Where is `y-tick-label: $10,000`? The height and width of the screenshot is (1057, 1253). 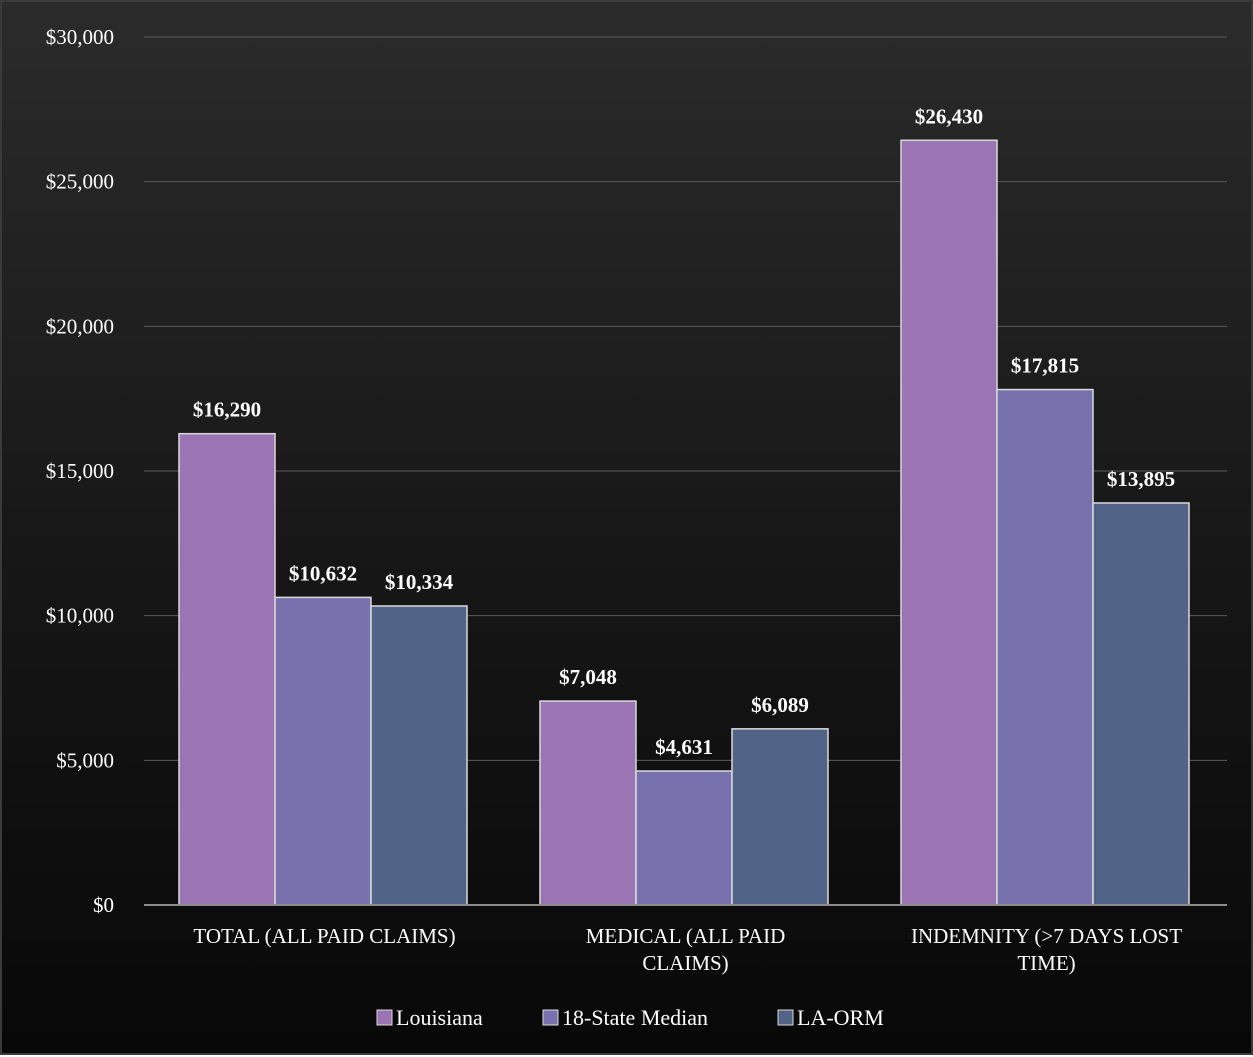
y-tick-label: $10,000 is located at coordinates (80, 616).